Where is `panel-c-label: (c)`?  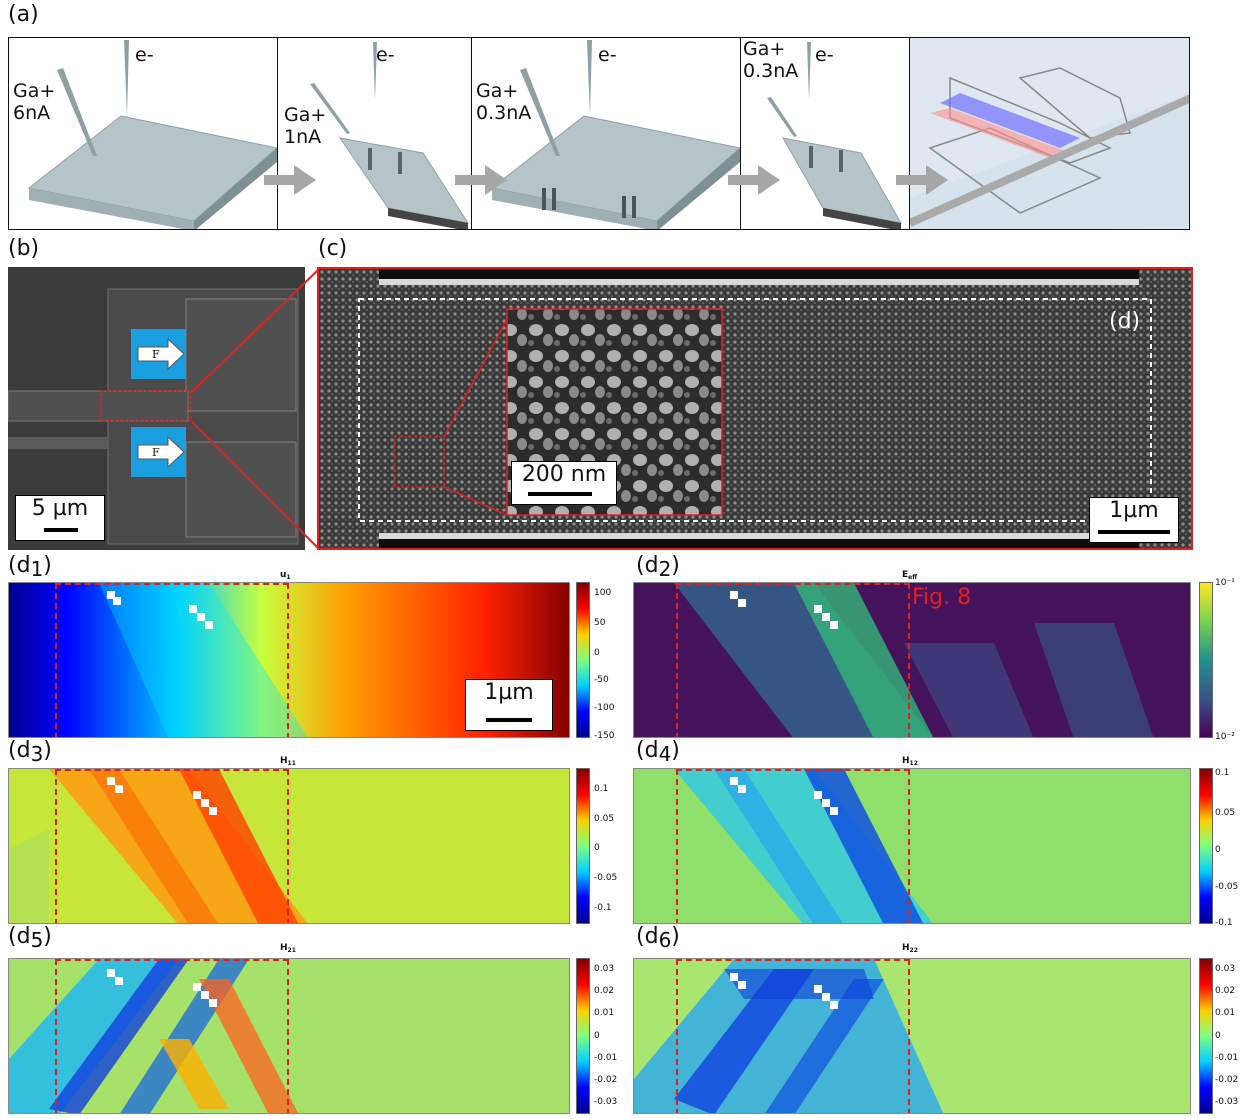
panel-c-label: (c) is located at coordinates (332, 248).